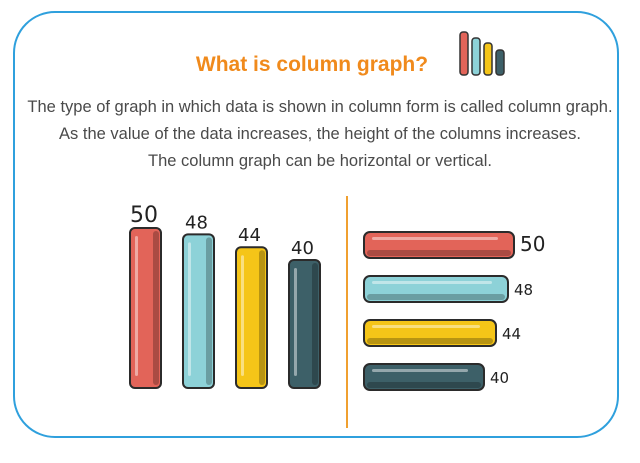 The image size is (640, 463). What do you see at coordinates (511, 334) in the screenshot?
I see `h-bar-label-3: 44` at bounding box center [511, 334].